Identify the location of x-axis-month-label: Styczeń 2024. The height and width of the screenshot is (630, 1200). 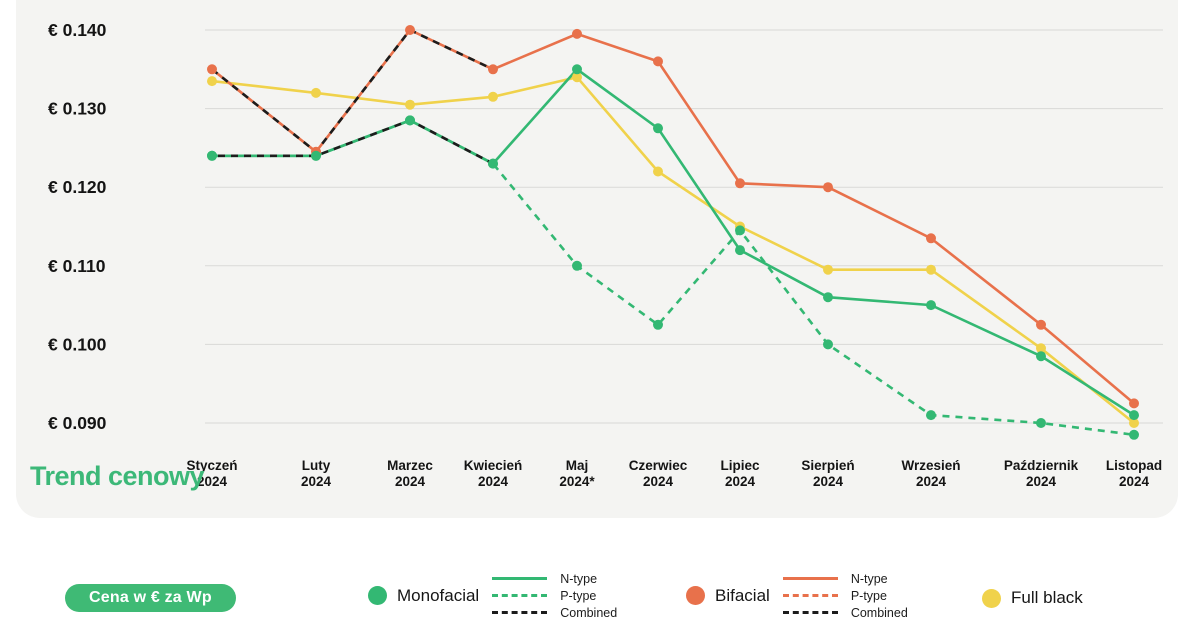
(211, 473).